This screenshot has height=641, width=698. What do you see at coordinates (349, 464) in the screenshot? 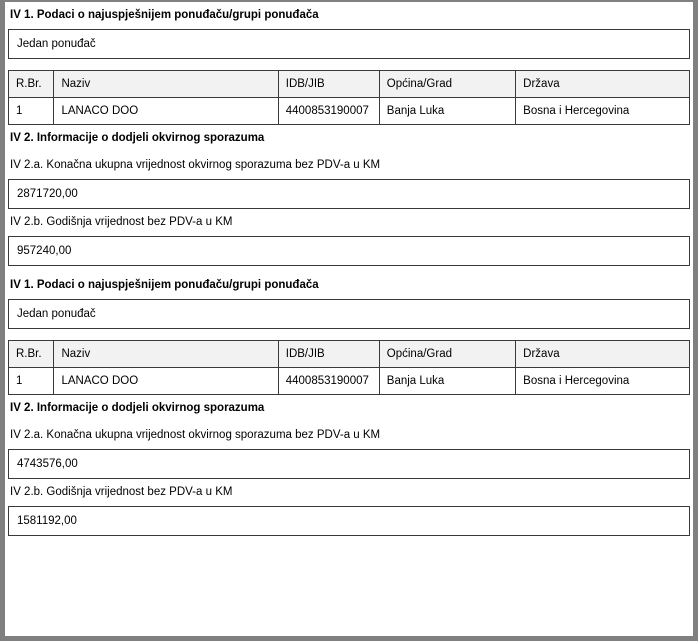
I see `value-field-iv2a: 4743576,00` at bounding box center [349, 464].